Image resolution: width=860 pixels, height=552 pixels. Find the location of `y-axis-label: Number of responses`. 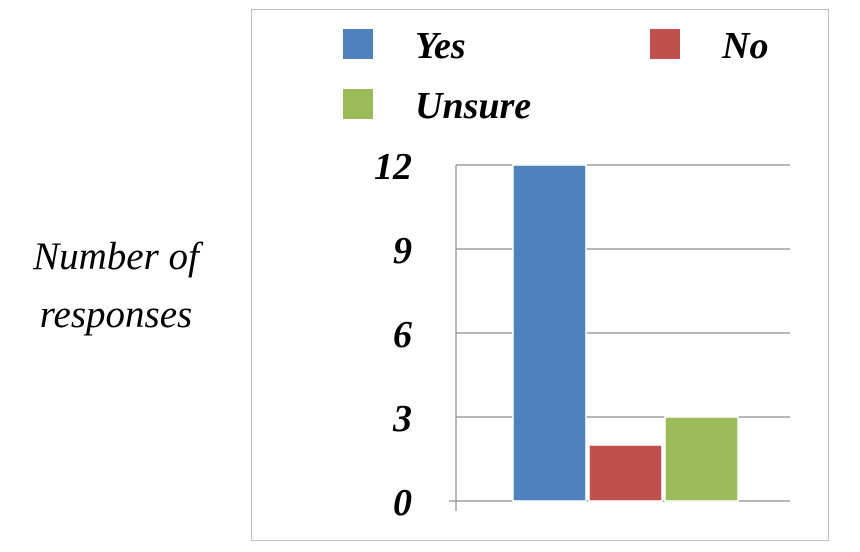

y-axis-label: Number of responses is located at coordinates (116, 286).